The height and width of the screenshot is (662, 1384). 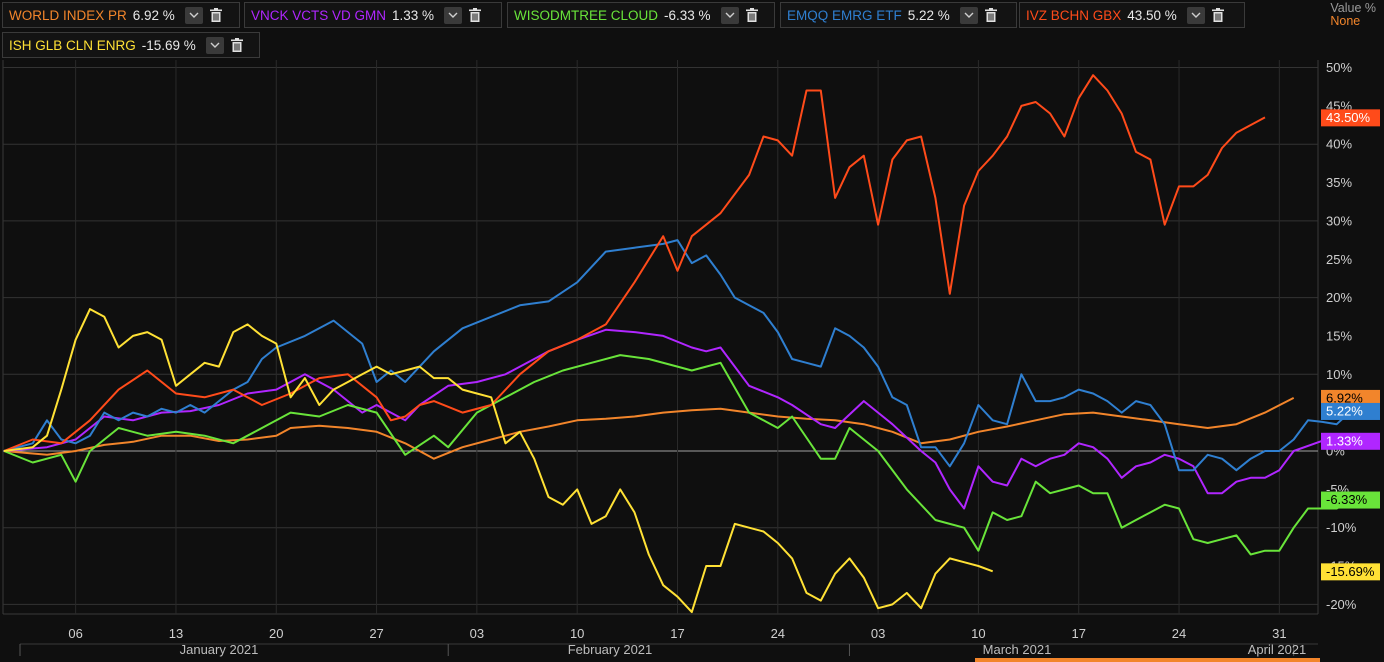 What do you see at coordinates (1344, 410) in the screenshot?
I see `end-value-label: 5.22%` at bounding box center [1344, 410].